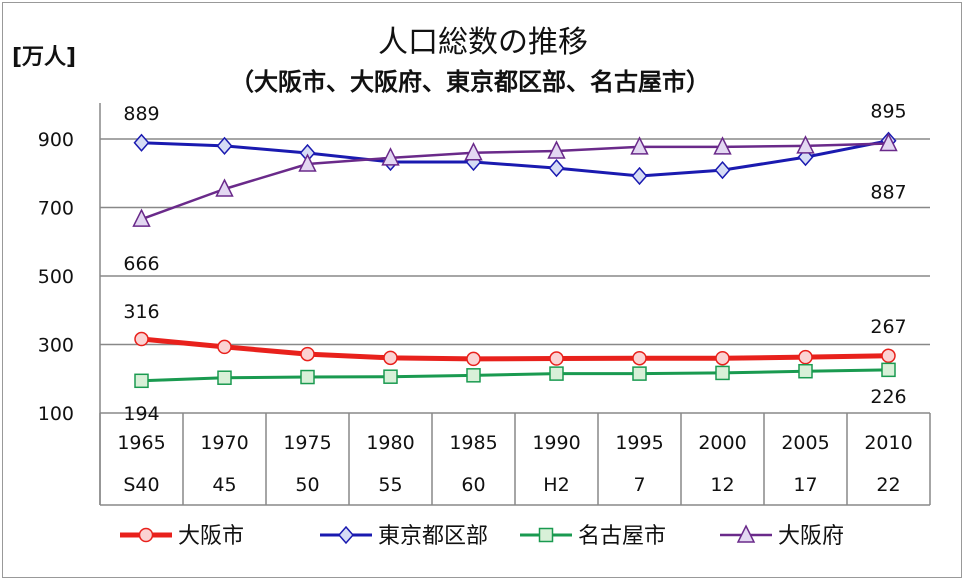 This screenshot has height=582, width=966. Describe the element at coordinates (746, 533) in the screenshot. I see `legend-triangle-icon` at that location.